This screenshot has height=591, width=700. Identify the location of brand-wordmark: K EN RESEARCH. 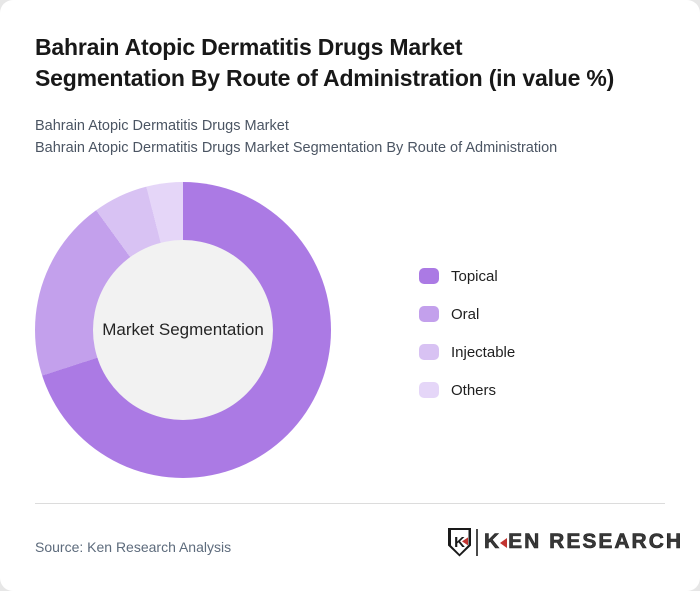
(583, 542).